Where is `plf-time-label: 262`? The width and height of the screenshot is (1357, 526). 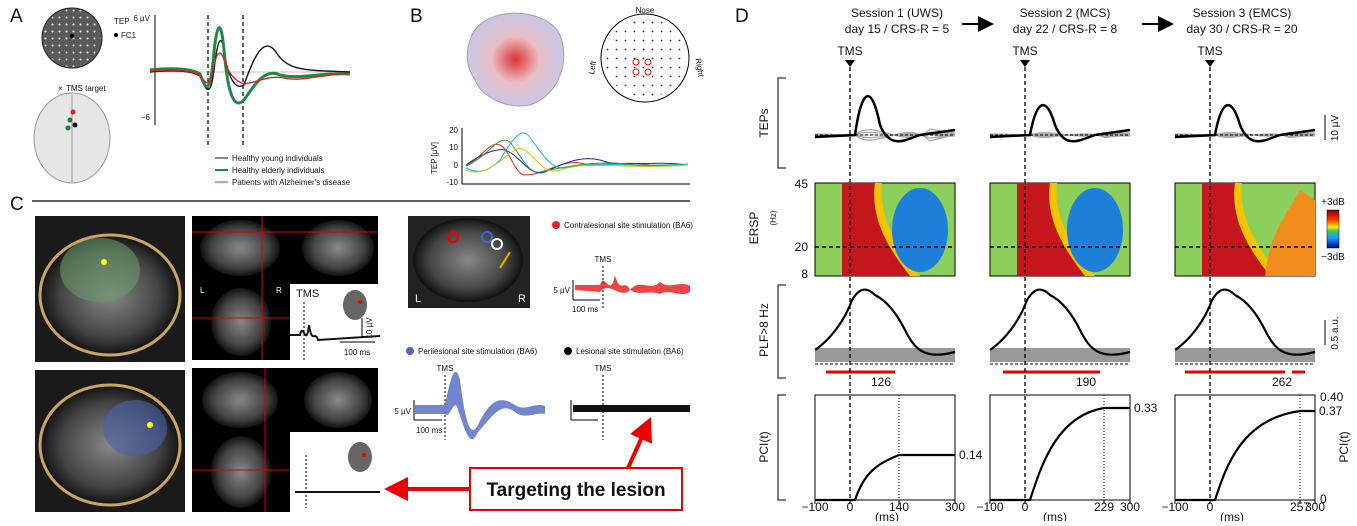
plf-time-label: 262 is located at coordinates (1282, 382).